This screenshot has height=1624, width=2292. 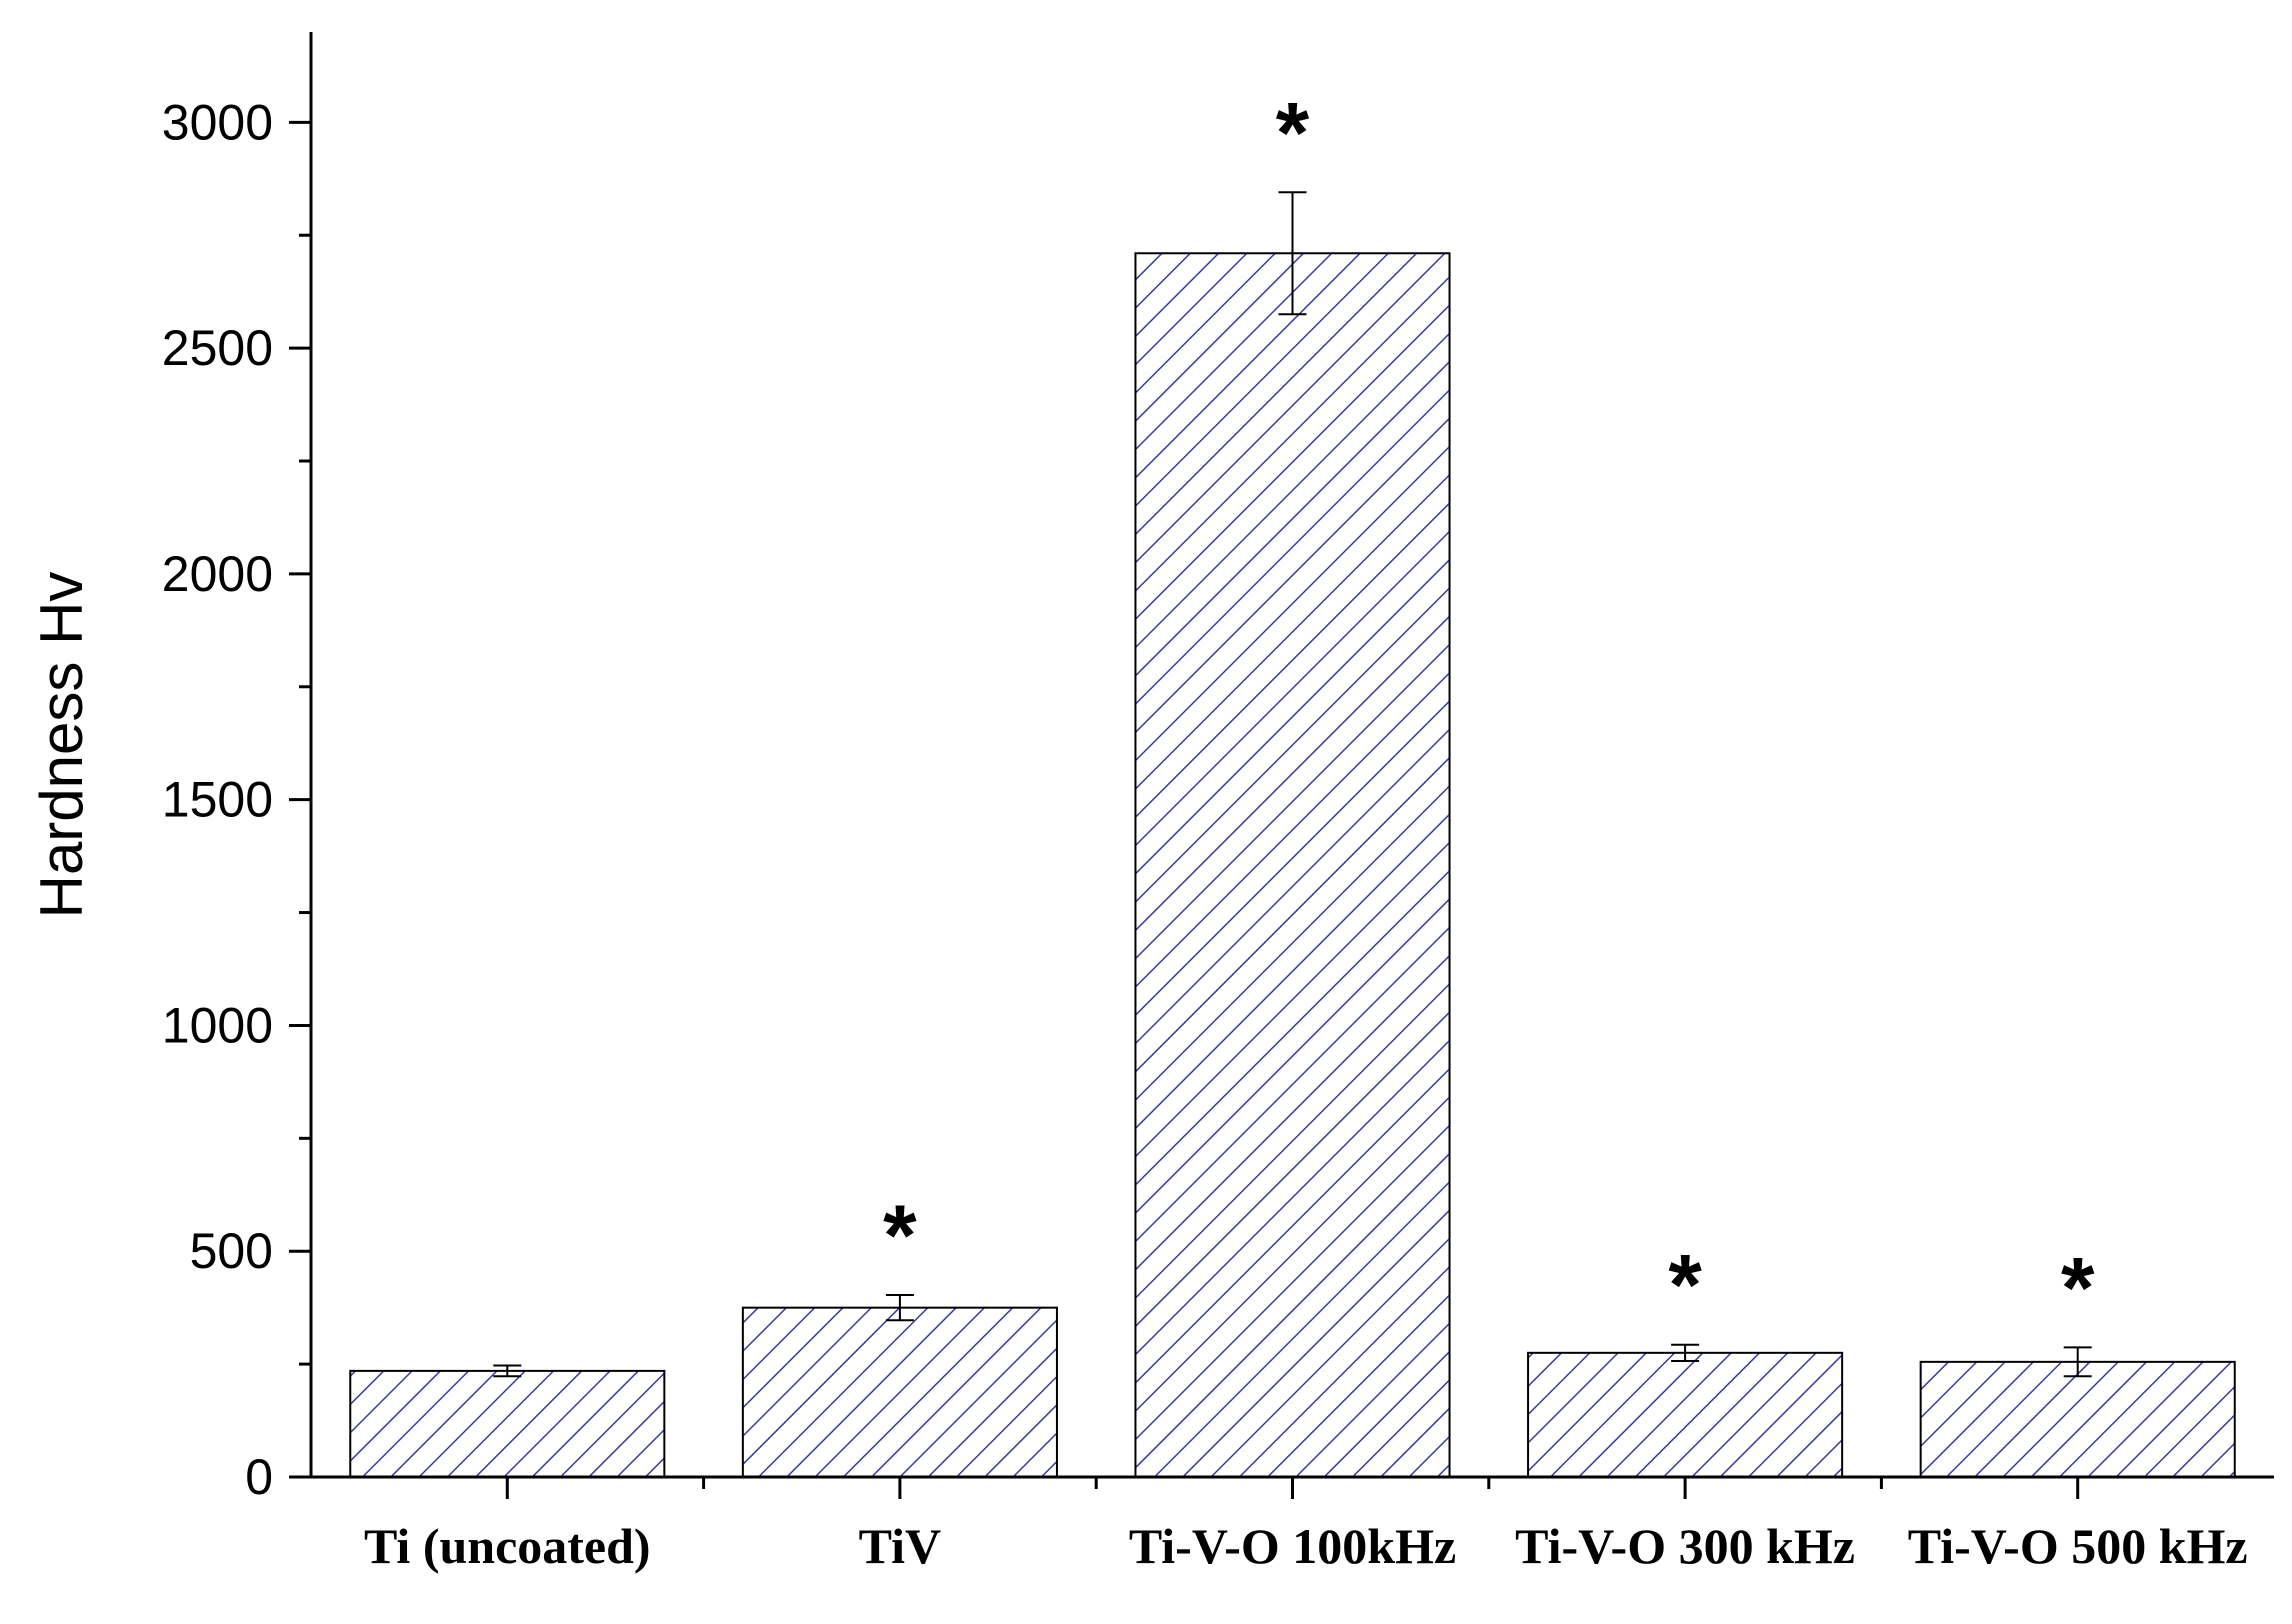 I want to click on significance-star-4: *, so click(x=2078, y=1288).